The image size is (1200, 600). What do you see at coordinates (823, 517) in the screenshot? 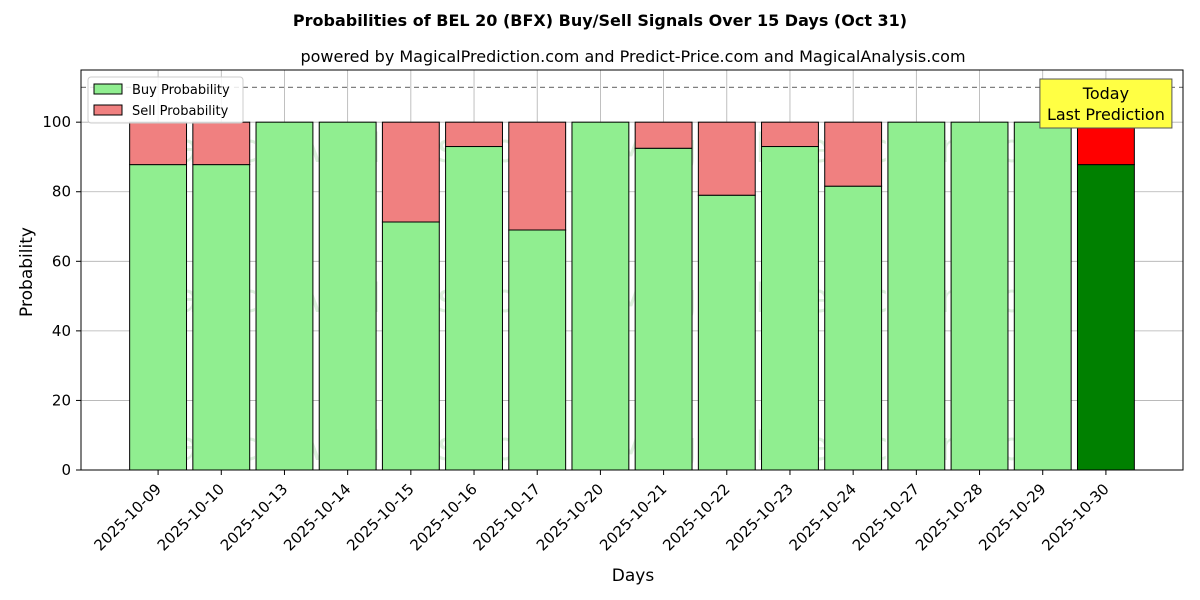
I see `x-tick-label: 2025-10-24` at bounding box center [823, 517].